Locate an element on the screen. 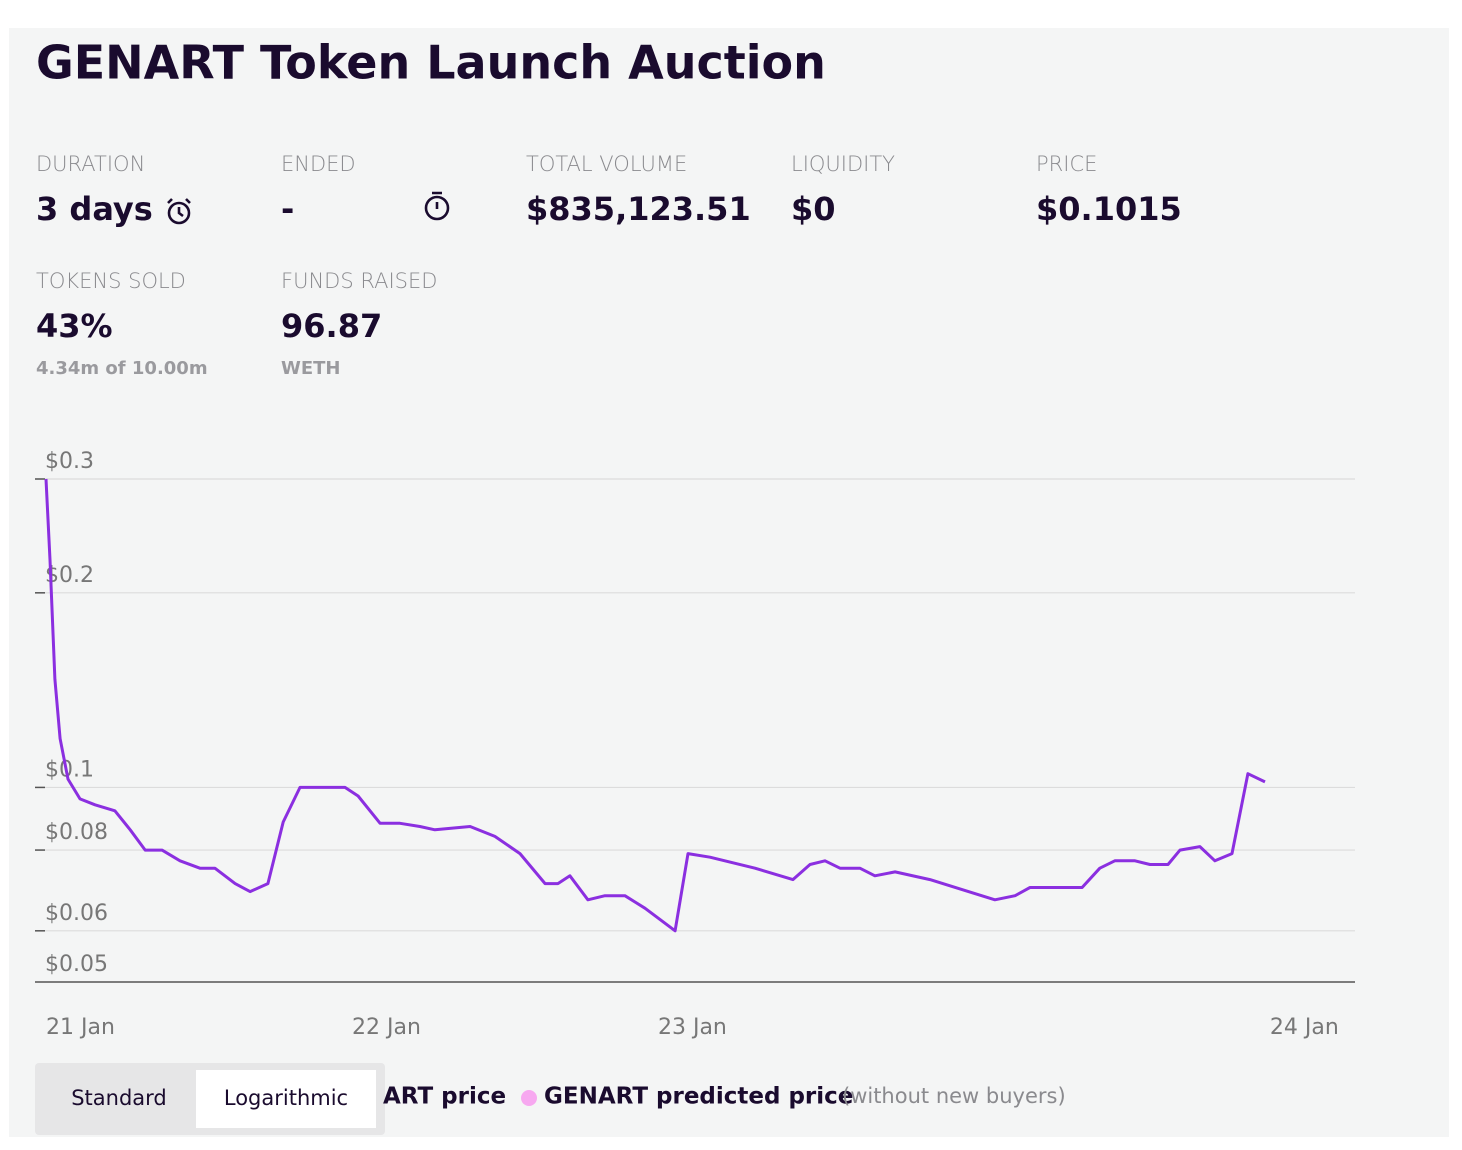  stat-value: $835,123.51 is located at coordinates (638, 209).